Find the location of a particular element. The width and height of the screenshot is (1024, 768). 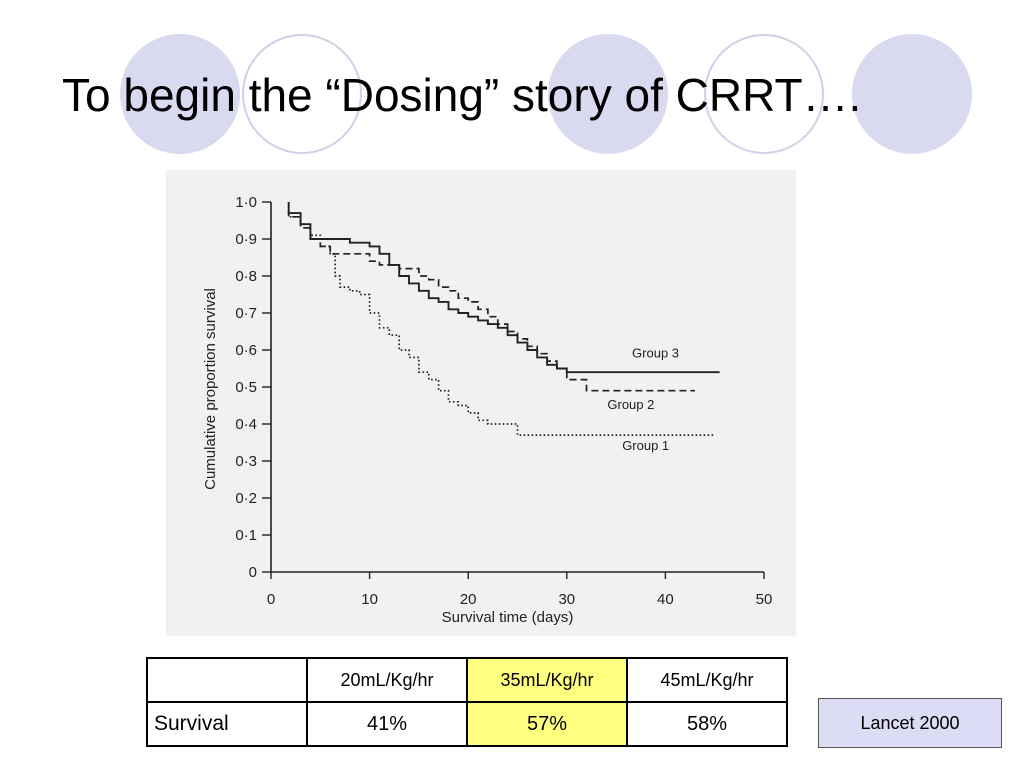

dose-20-header: 20mL/Kg/hr is located at coordinates (387, 680).